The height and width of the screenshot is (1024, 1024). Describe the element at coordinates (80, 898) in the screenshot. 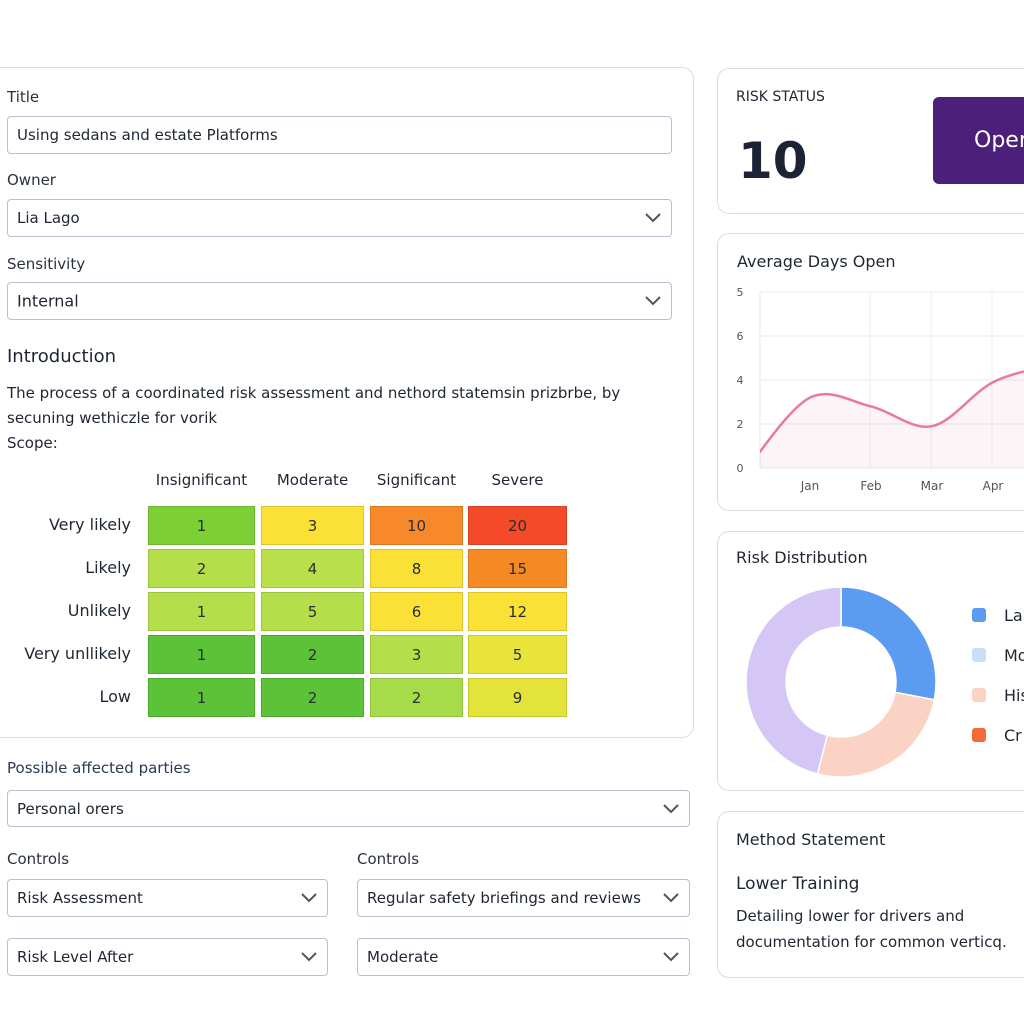

I see `select-value: Risk Assessment` at that location.